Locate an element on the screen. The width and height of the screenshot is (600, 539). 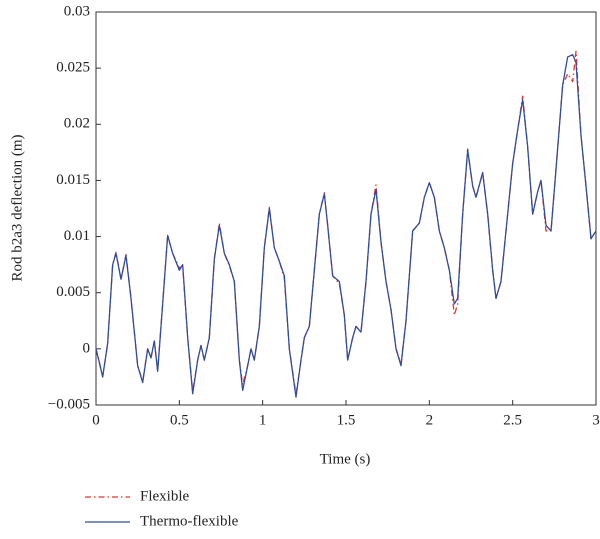
y-tick-label: −0.005 is located at coordinates (69, 404).